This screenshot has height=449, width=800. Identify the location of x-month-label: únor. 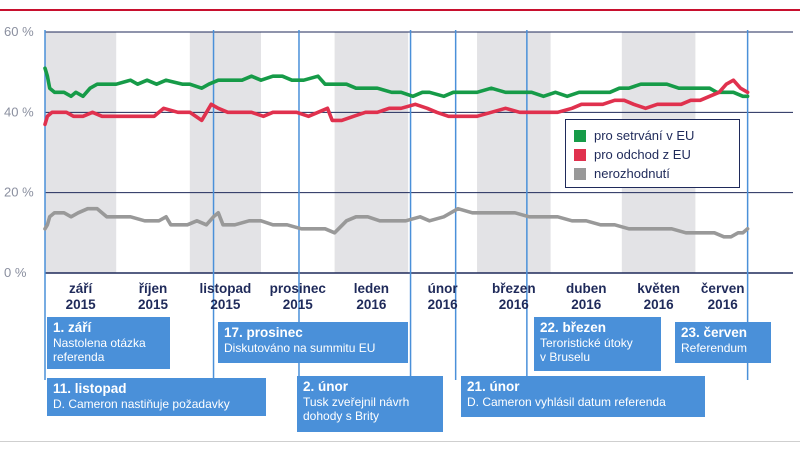
(443, 288).